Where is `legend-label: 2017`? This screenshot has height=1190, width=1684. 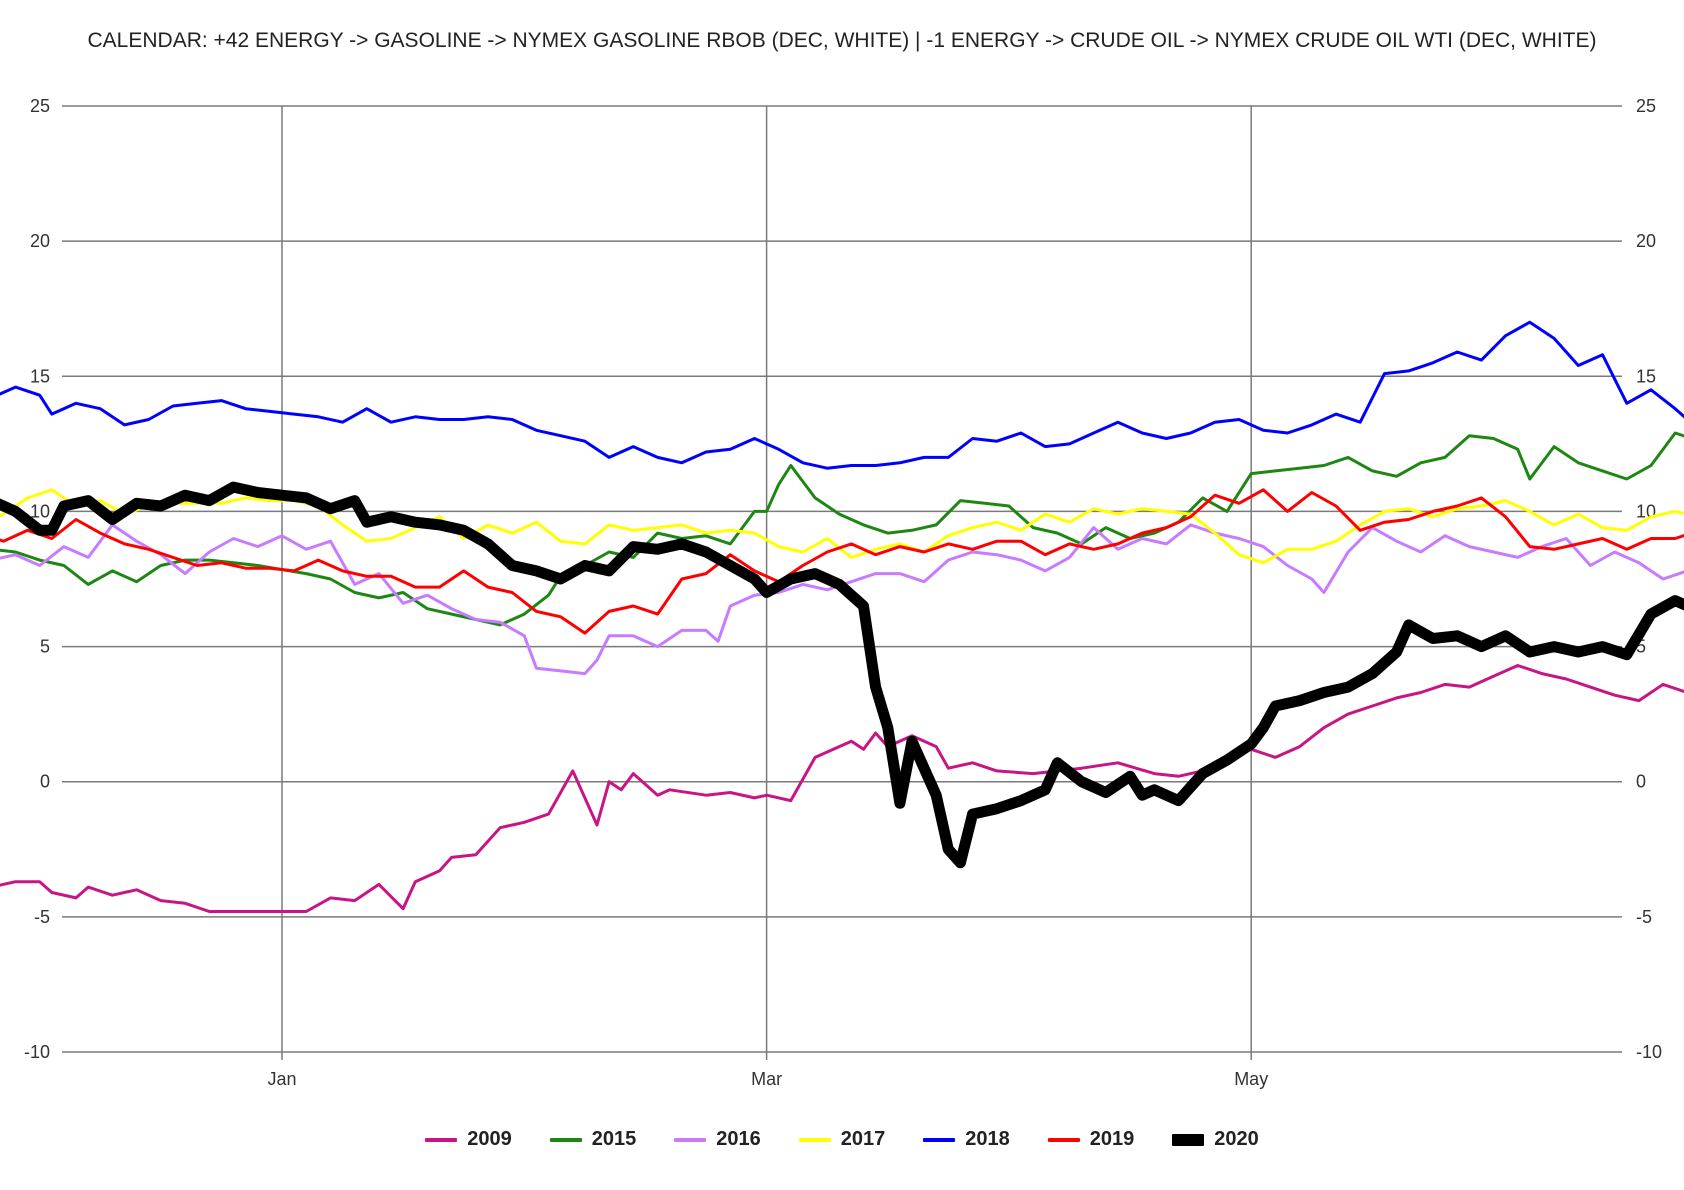 legend-label: 2017 is located at coordinates (863, 1139).